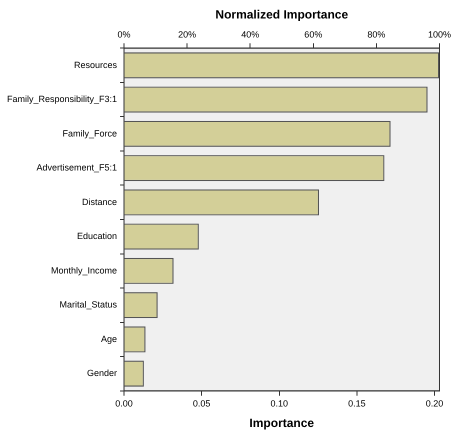  I want to click on x2-tick-label: 40%, so click(250, 34).